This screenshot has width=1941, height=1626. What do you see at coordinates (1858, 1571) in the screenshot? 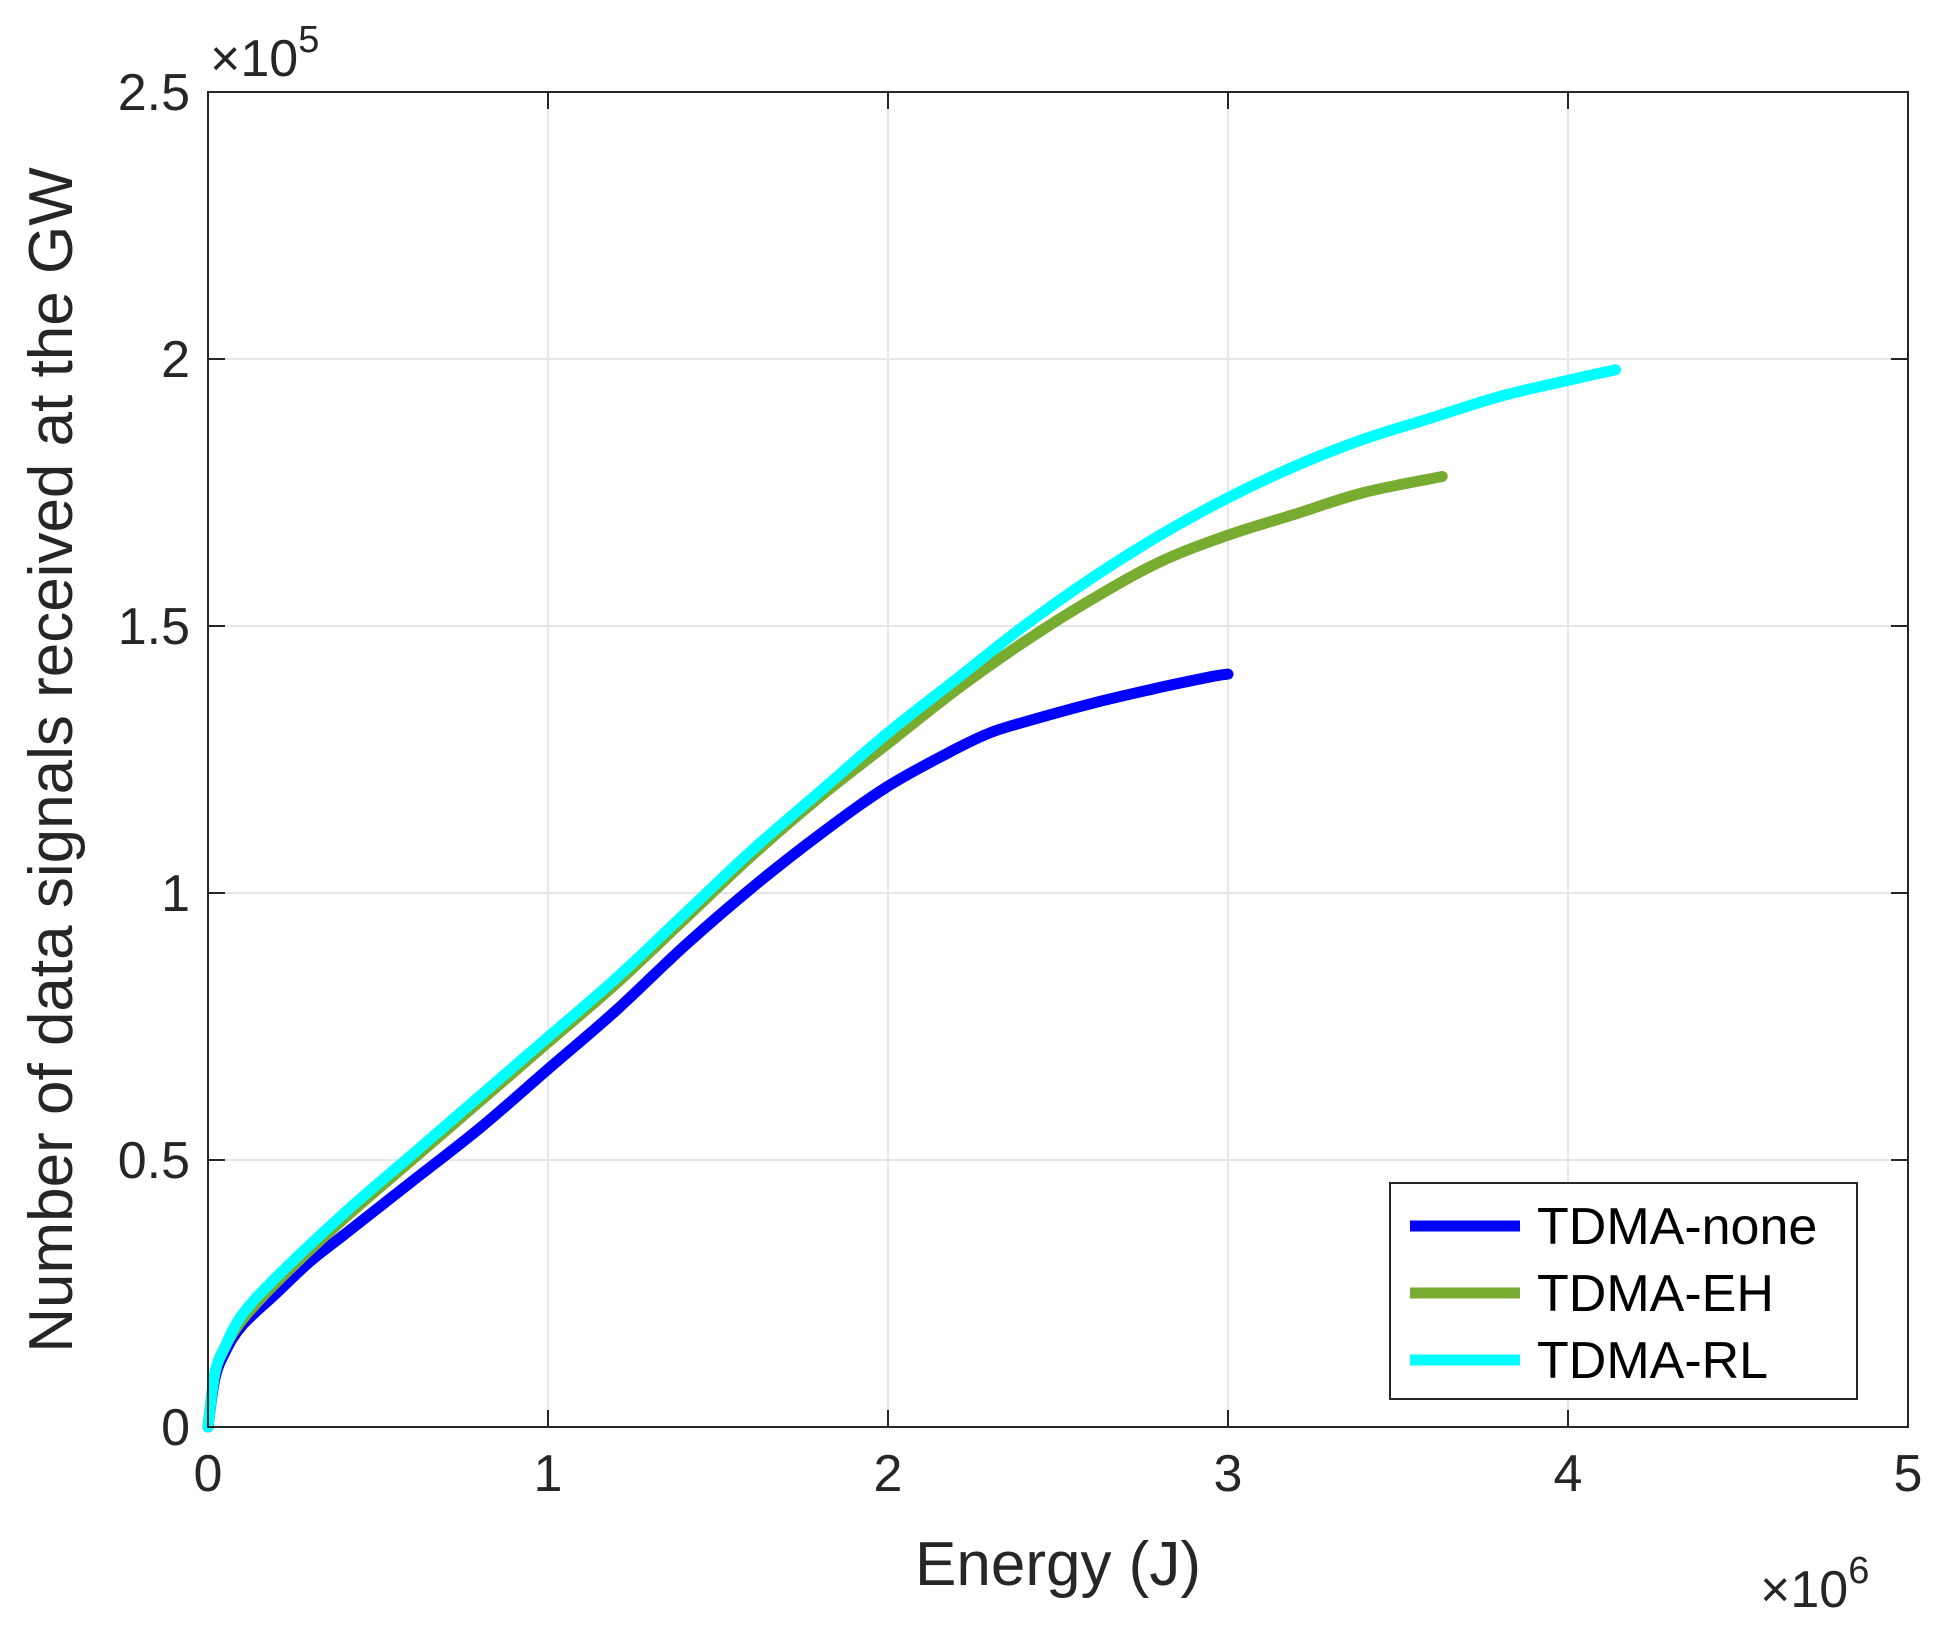
I see `x-exponent-power: 6` at bounding box center [1858, 1571].